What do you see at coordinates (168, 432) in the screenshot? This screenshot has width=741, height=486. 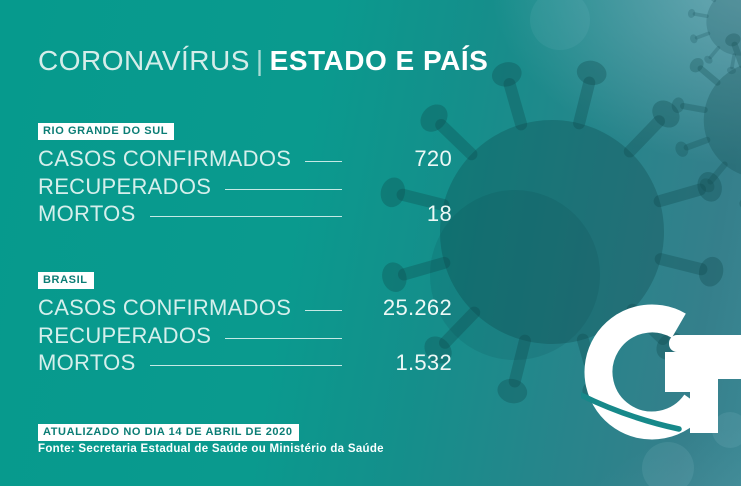 I see `updated-badge: ATUALIZADO NO DIA 14 DE ABRIL DE 2020` at bounding box center [168, 432].